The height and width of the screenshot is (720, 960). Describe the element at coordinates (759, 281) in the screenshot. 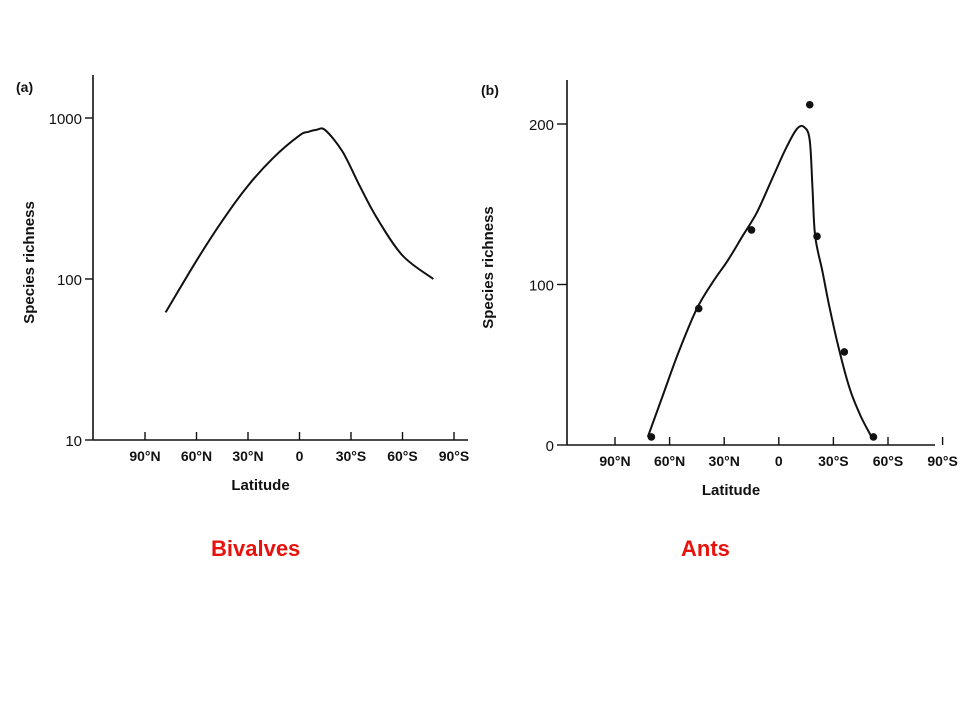

I see `panel-b-series-line` at that location.